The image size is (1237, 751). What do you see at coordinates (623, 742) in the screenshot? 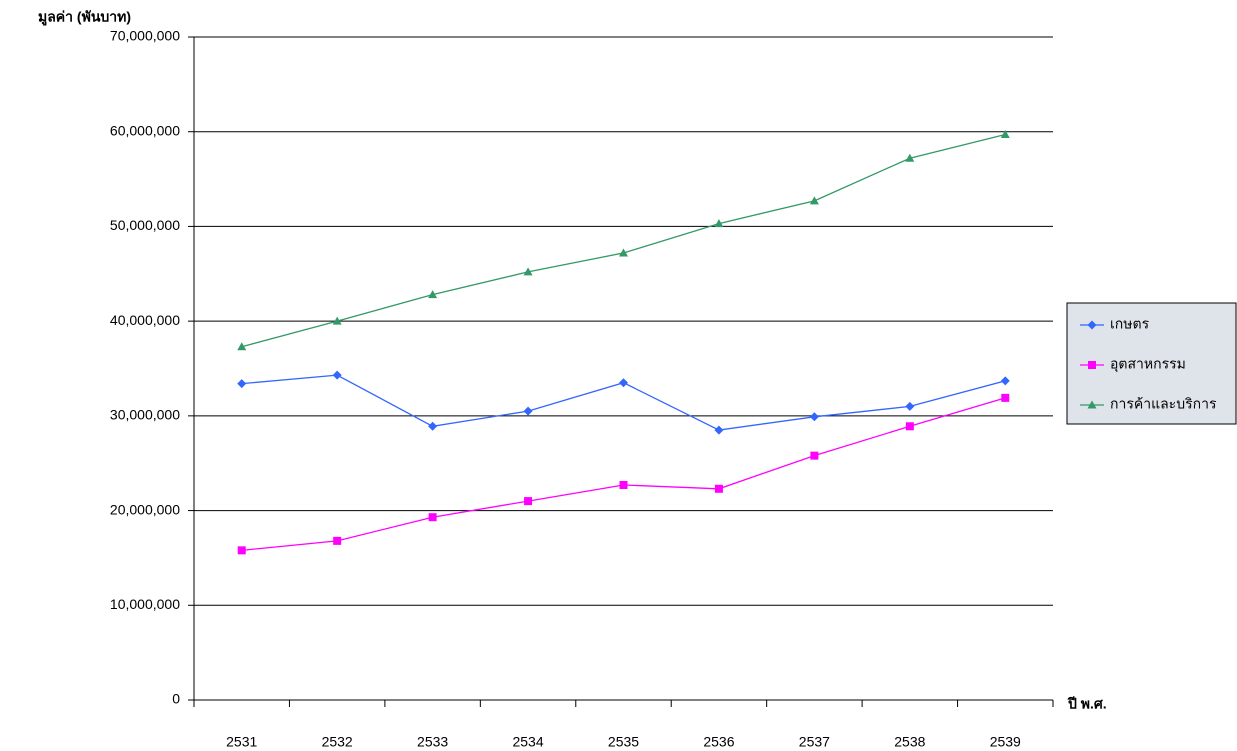
I see `x-tick-label: 2535` at bounding box center [623, 742].